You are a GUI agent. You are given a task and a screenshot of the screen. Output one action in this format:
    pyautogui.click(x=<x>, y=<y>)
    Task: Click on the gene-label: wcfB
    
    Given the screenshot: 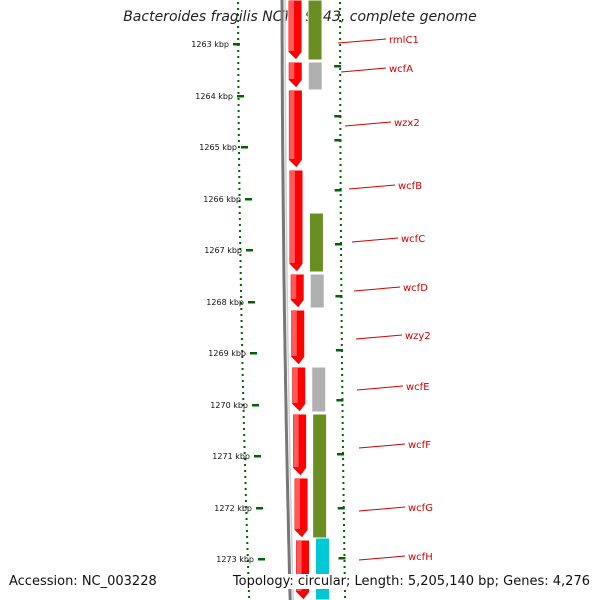 What is the action you would take?
    pyautogui.click(x=410, y=186)
    